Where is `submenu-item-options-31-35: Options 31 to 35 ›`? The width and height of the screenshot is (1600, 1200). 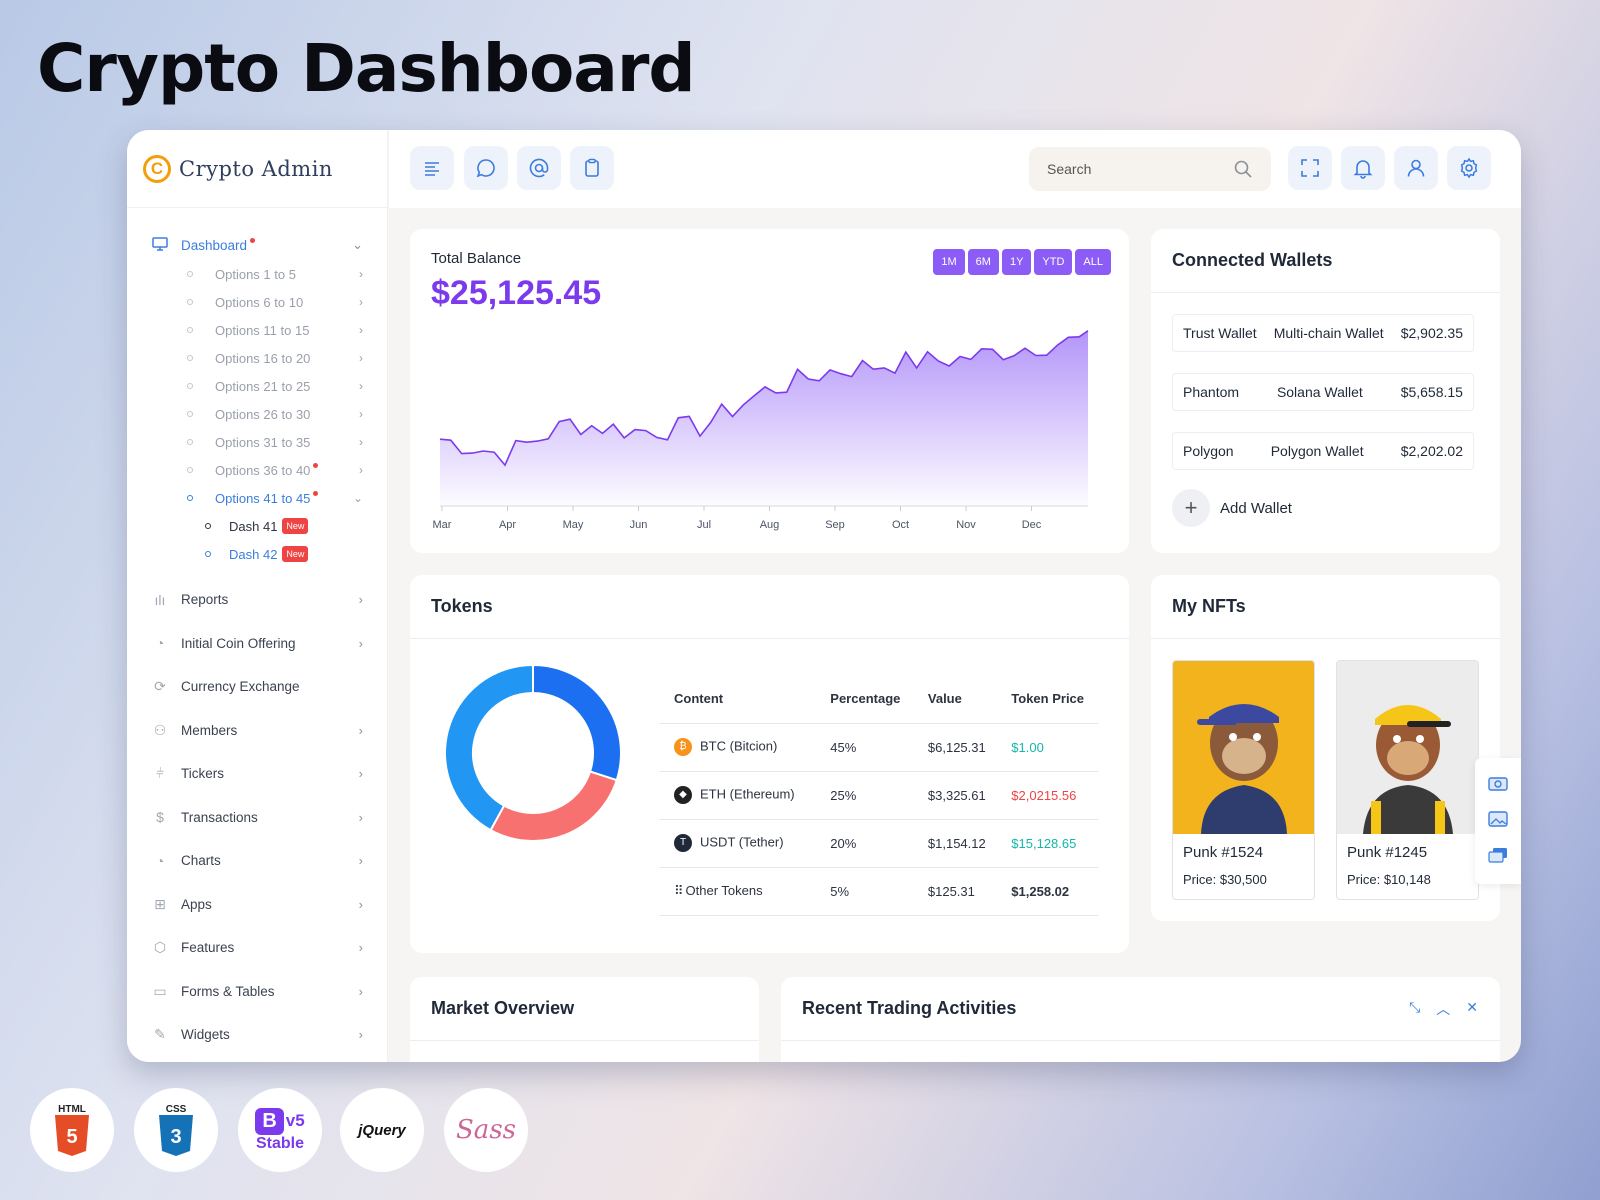 submenu-item-options-31-35: Options 31 to 35 › is located at coordinates (275, 442).